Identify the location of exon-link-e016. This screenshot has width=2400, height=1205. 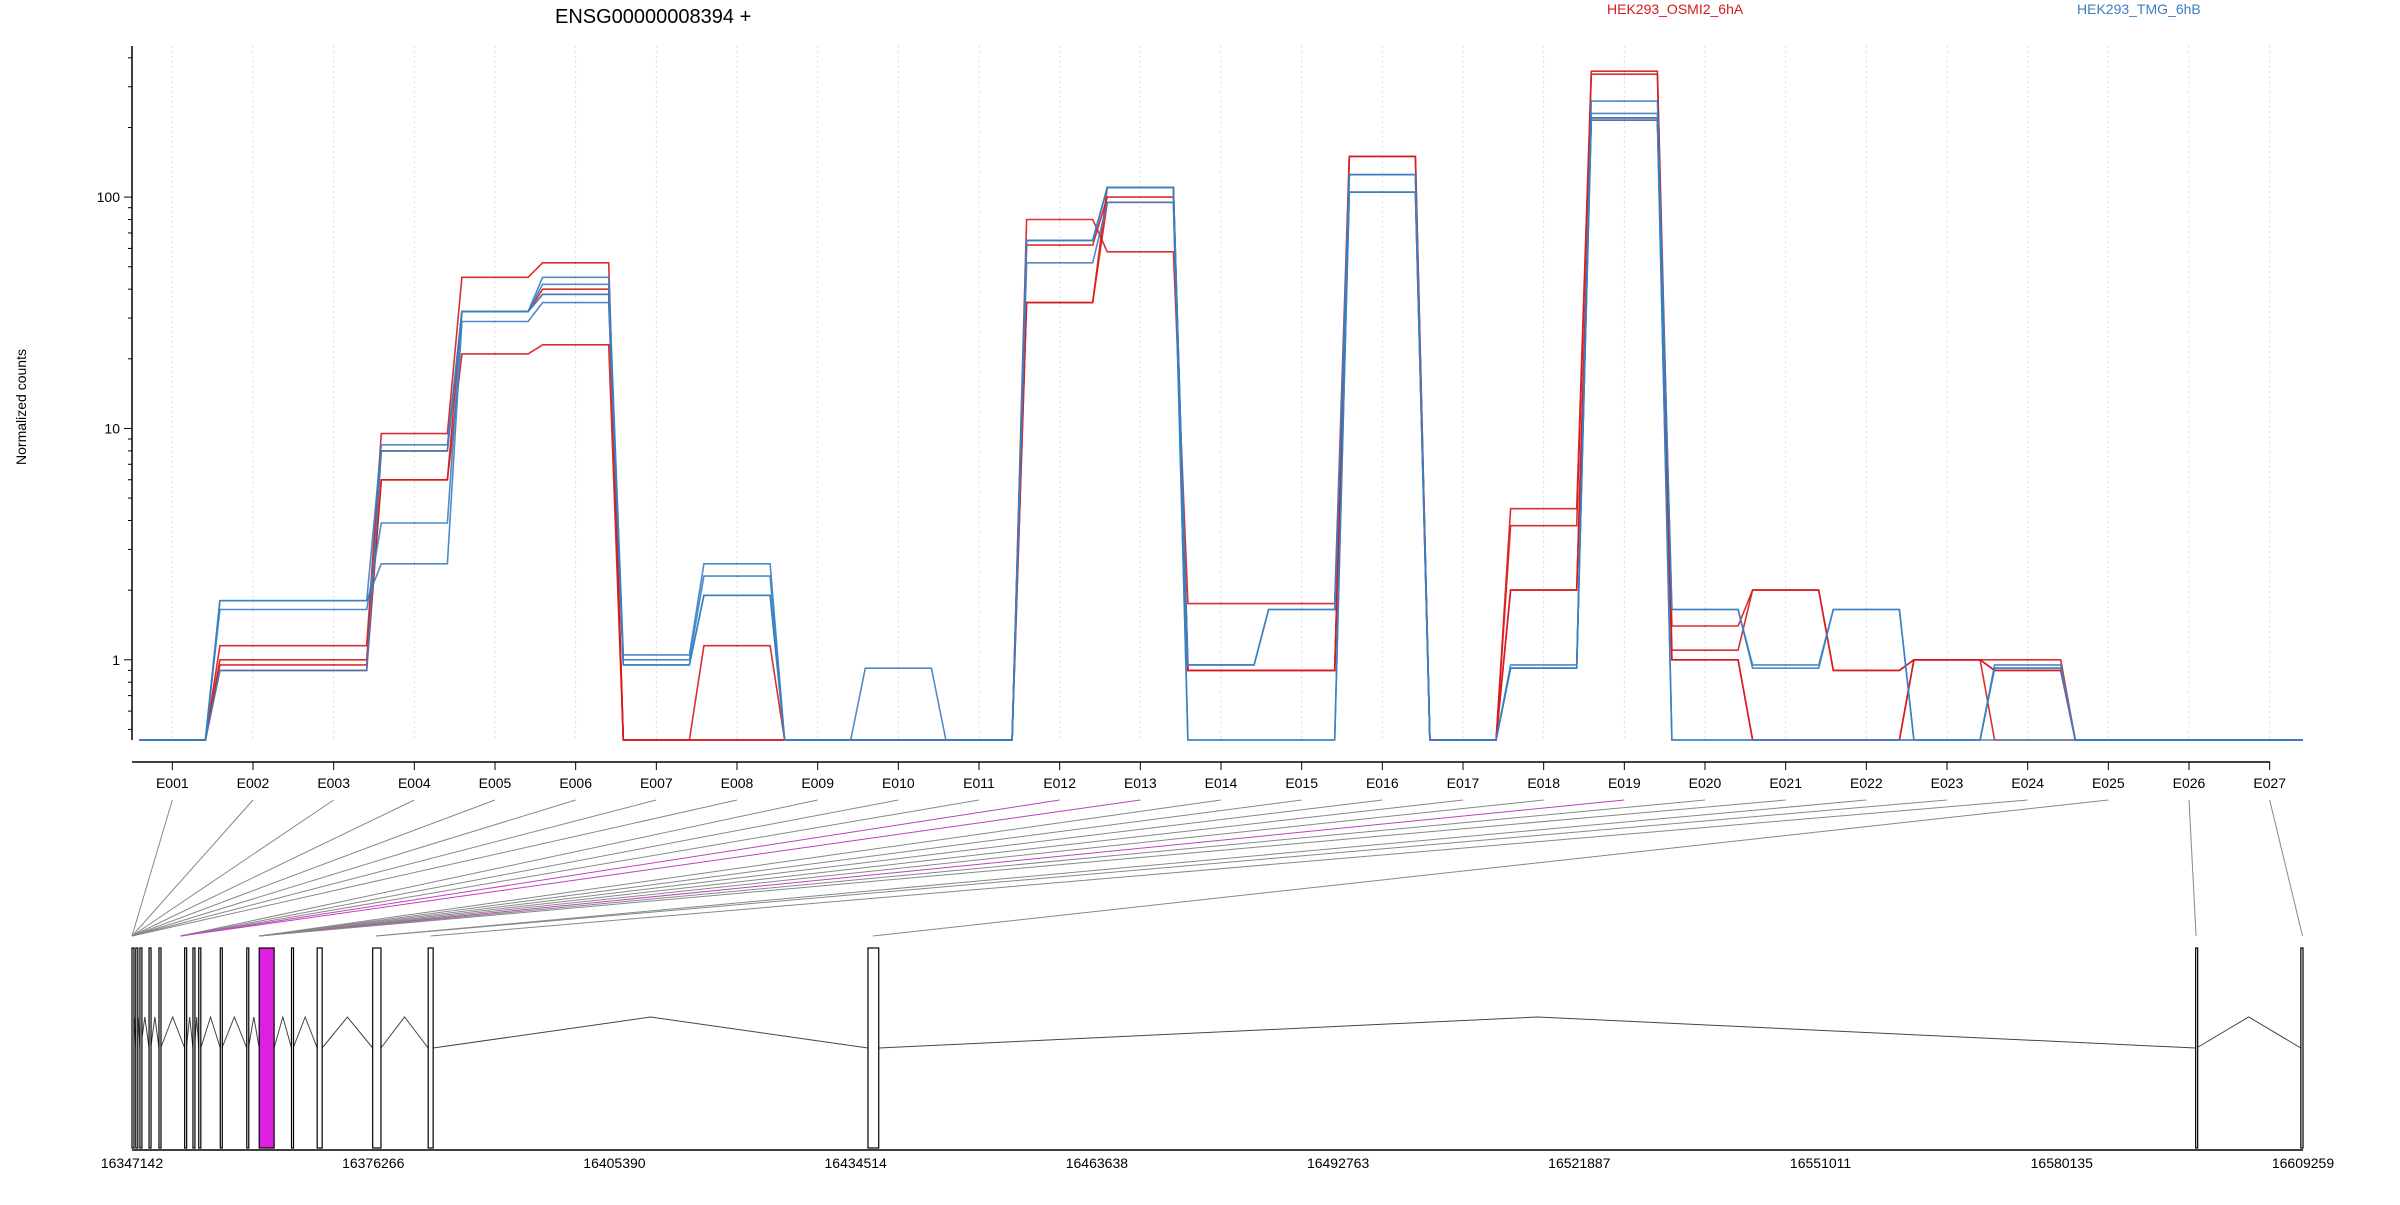
(821, 868).